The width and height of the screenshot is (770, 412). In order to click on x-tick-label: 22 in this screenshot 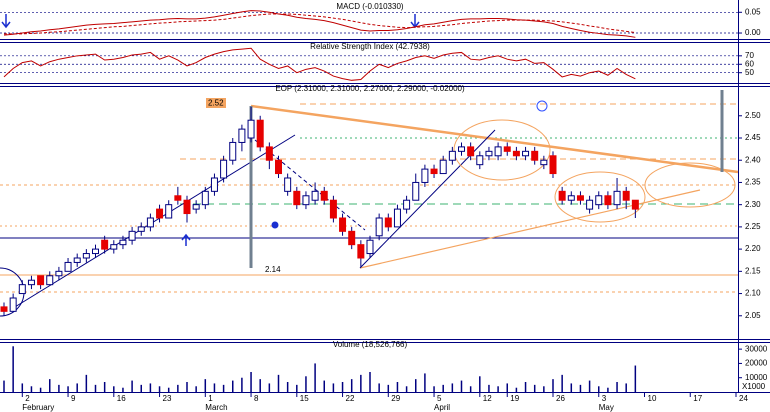, I will do `click(350, 398)`.